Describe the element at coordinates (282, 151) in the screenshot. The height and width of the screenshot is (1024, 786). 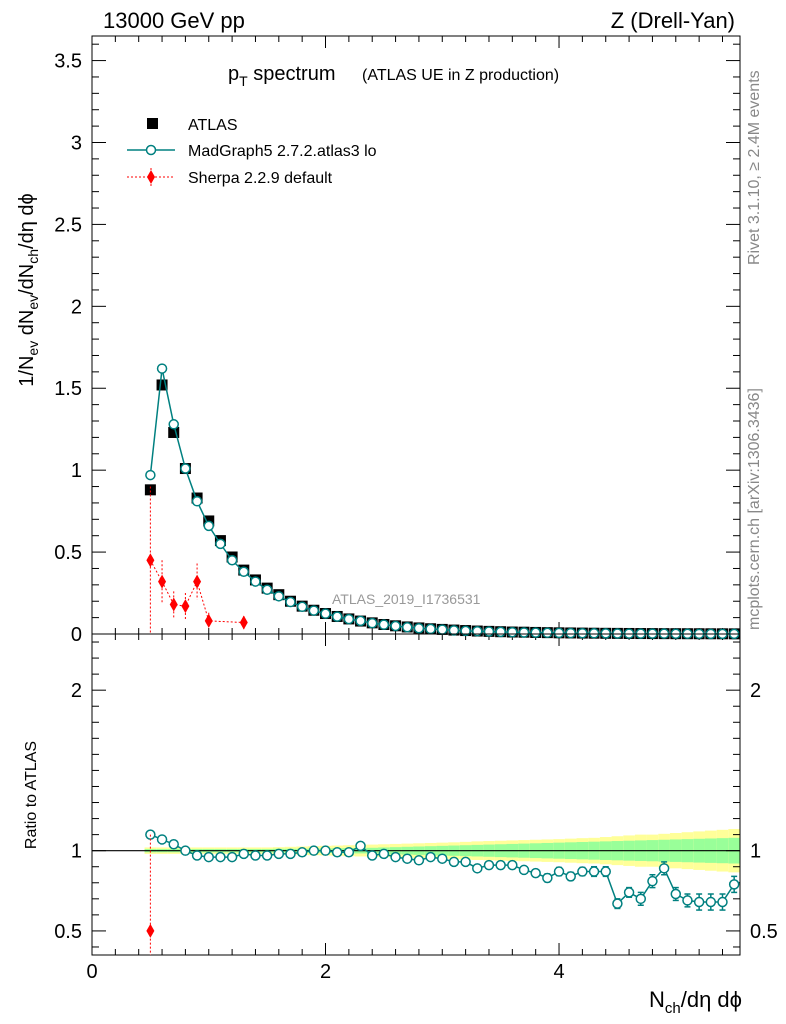
I see `legend-label-madgraph: MadGraph5 2.7.2.atlas3 lo` at that location.